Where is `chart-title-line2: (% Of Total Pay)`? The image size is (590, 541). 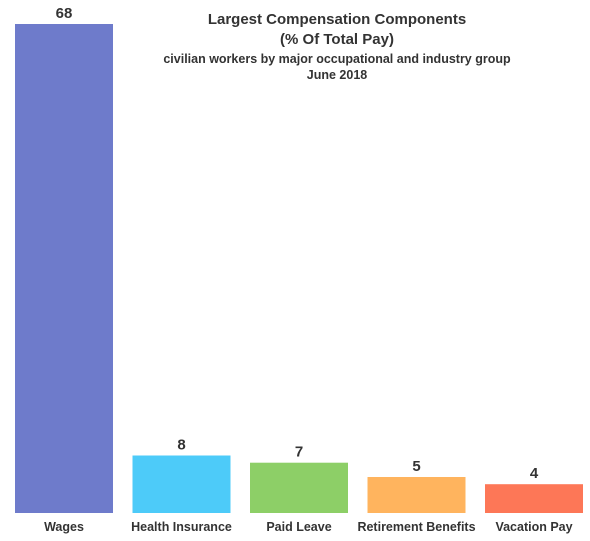
chart-title-line2: (% Of Total Pay) is located at coordinates (337, 39).